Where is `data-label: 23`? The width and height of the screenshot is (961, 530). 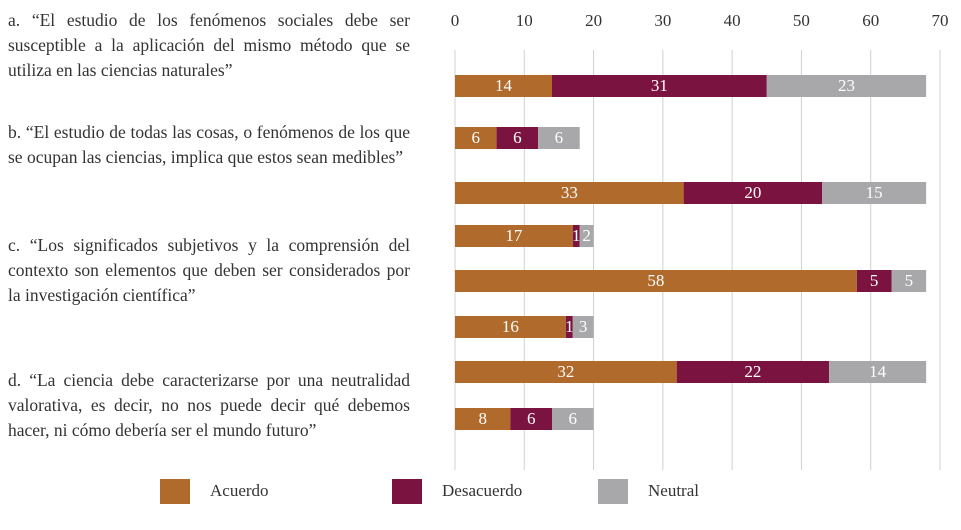 data-label: 23 is located at coordinates (846, 85).